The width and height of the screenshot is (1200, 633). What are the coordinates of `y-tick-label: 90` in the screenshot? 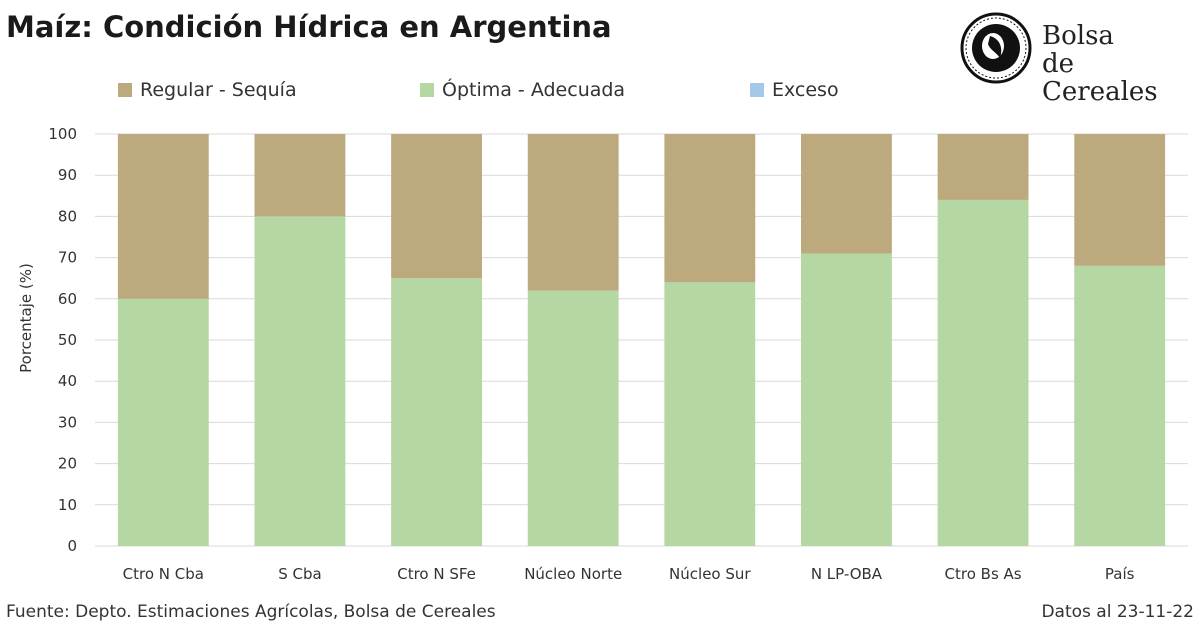 It's located at (67, 175).